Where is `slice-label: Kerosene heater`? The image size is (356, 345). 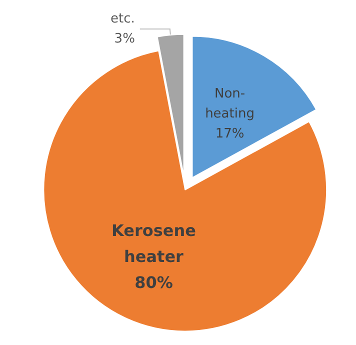
slice-label: Kerosene heater is located at coordinates (153, 243).